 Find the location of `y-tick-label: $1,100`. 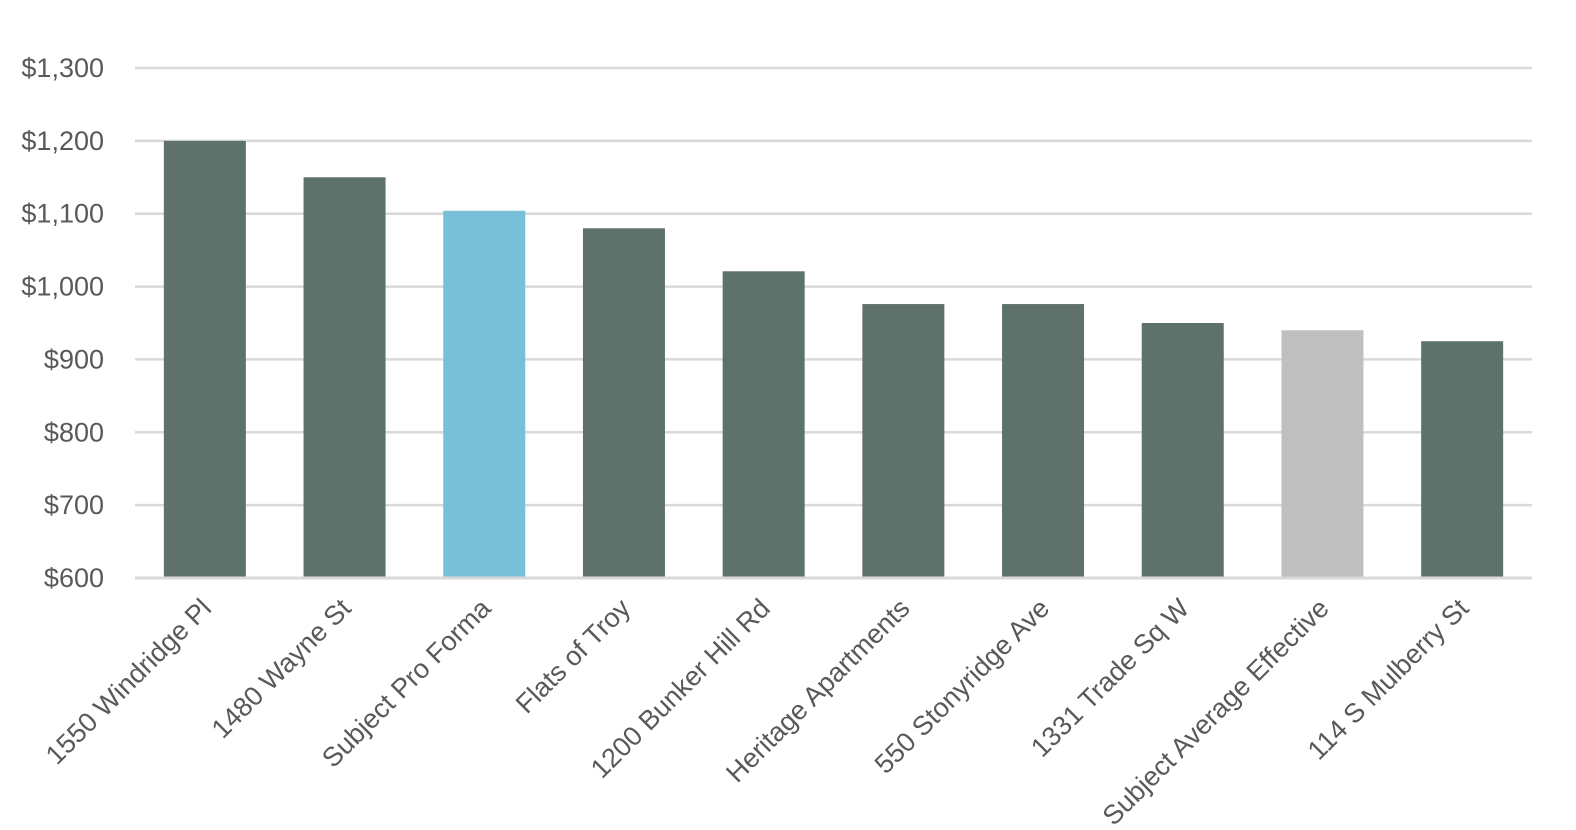

y-tick-label: $1,100 is located at coordinates (62, 214).